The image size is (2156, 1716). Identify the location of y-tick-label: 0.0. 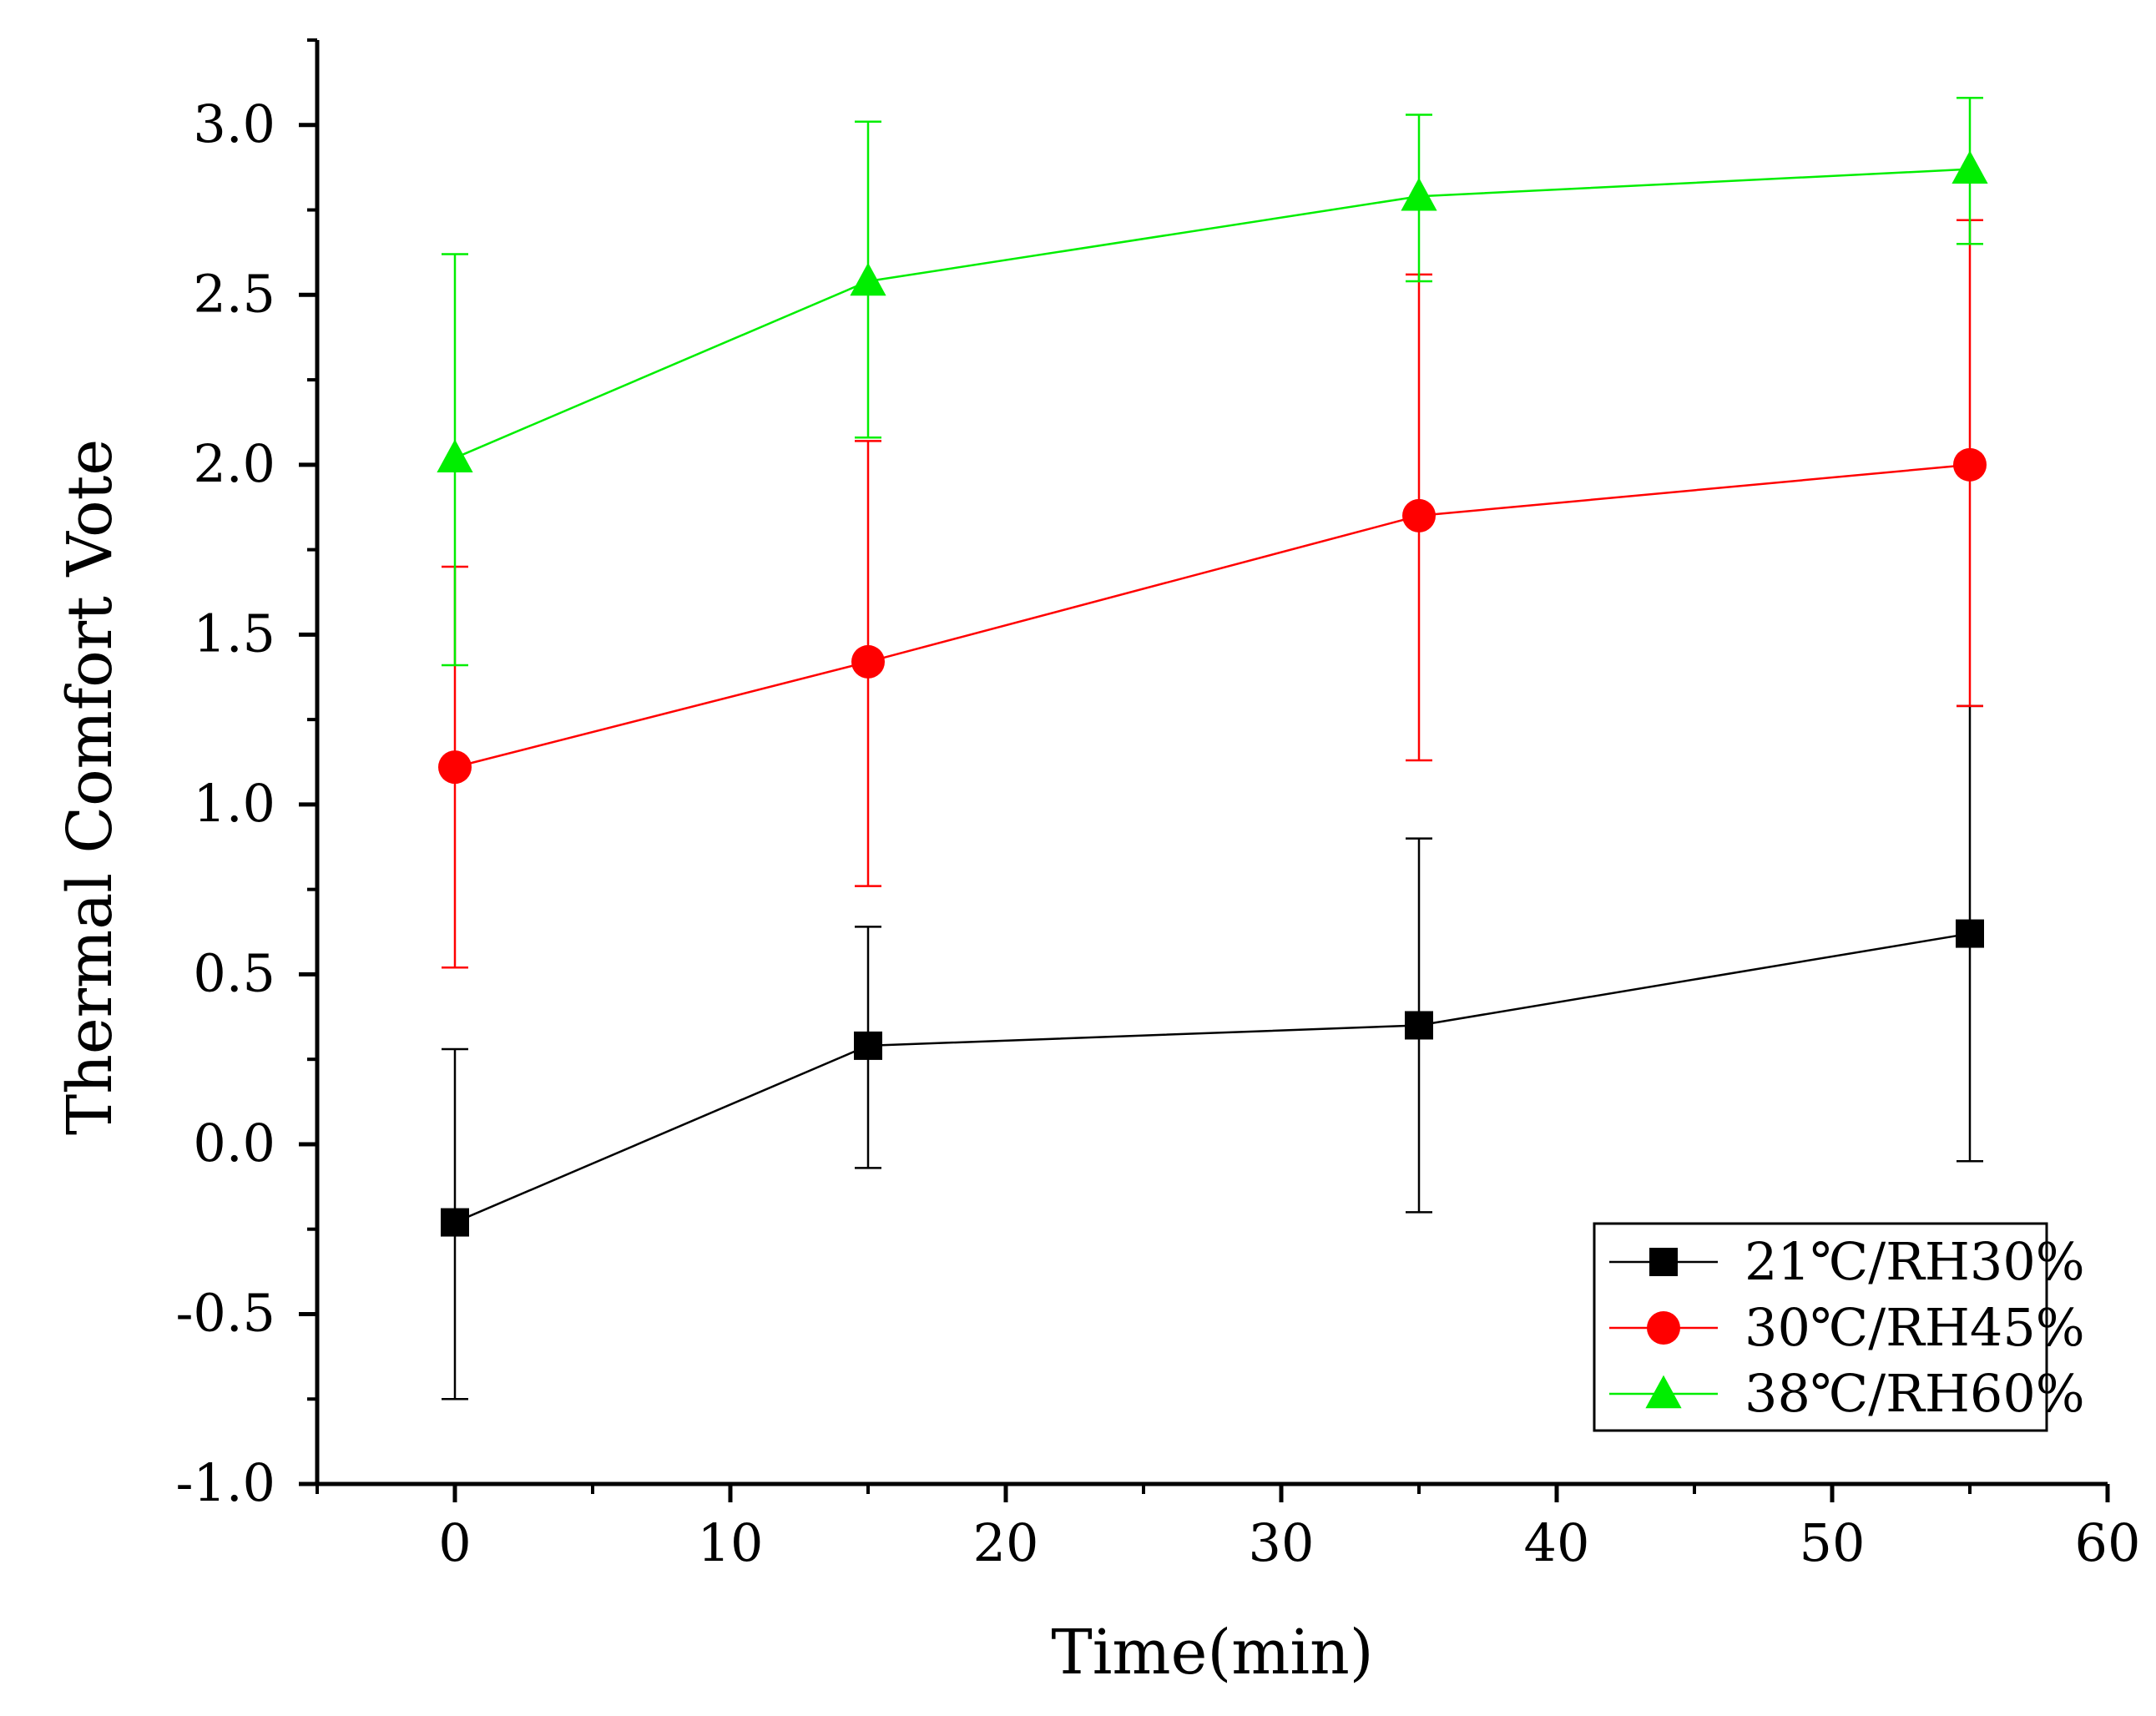
(234, 1143).